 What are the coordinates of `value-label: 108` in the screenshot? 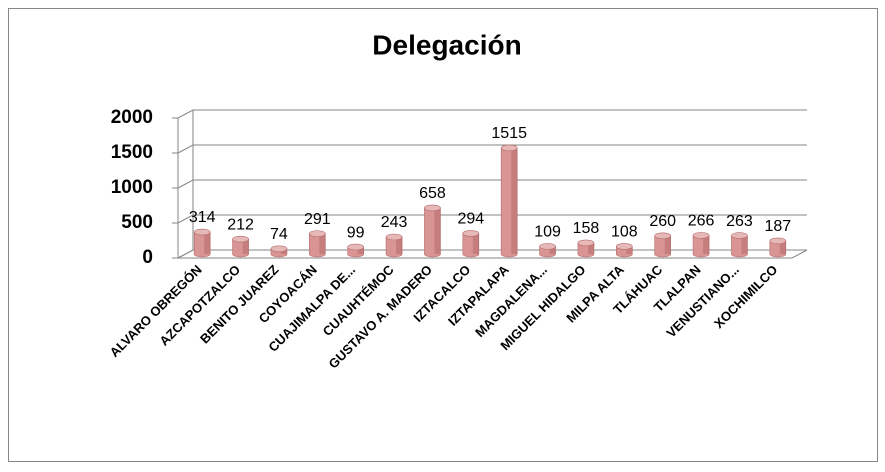 It's located at (624, 232).